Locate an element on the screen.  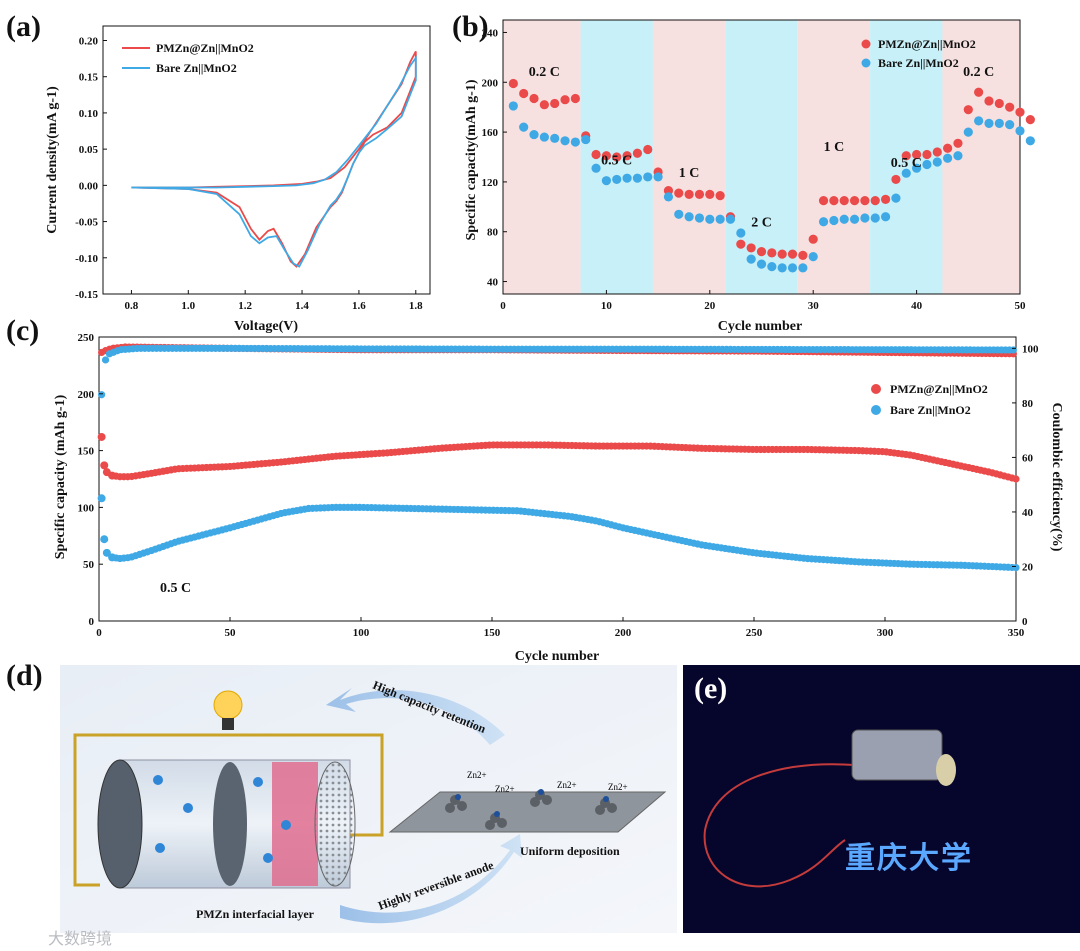
rate-band is located at coordinates (542, 157).